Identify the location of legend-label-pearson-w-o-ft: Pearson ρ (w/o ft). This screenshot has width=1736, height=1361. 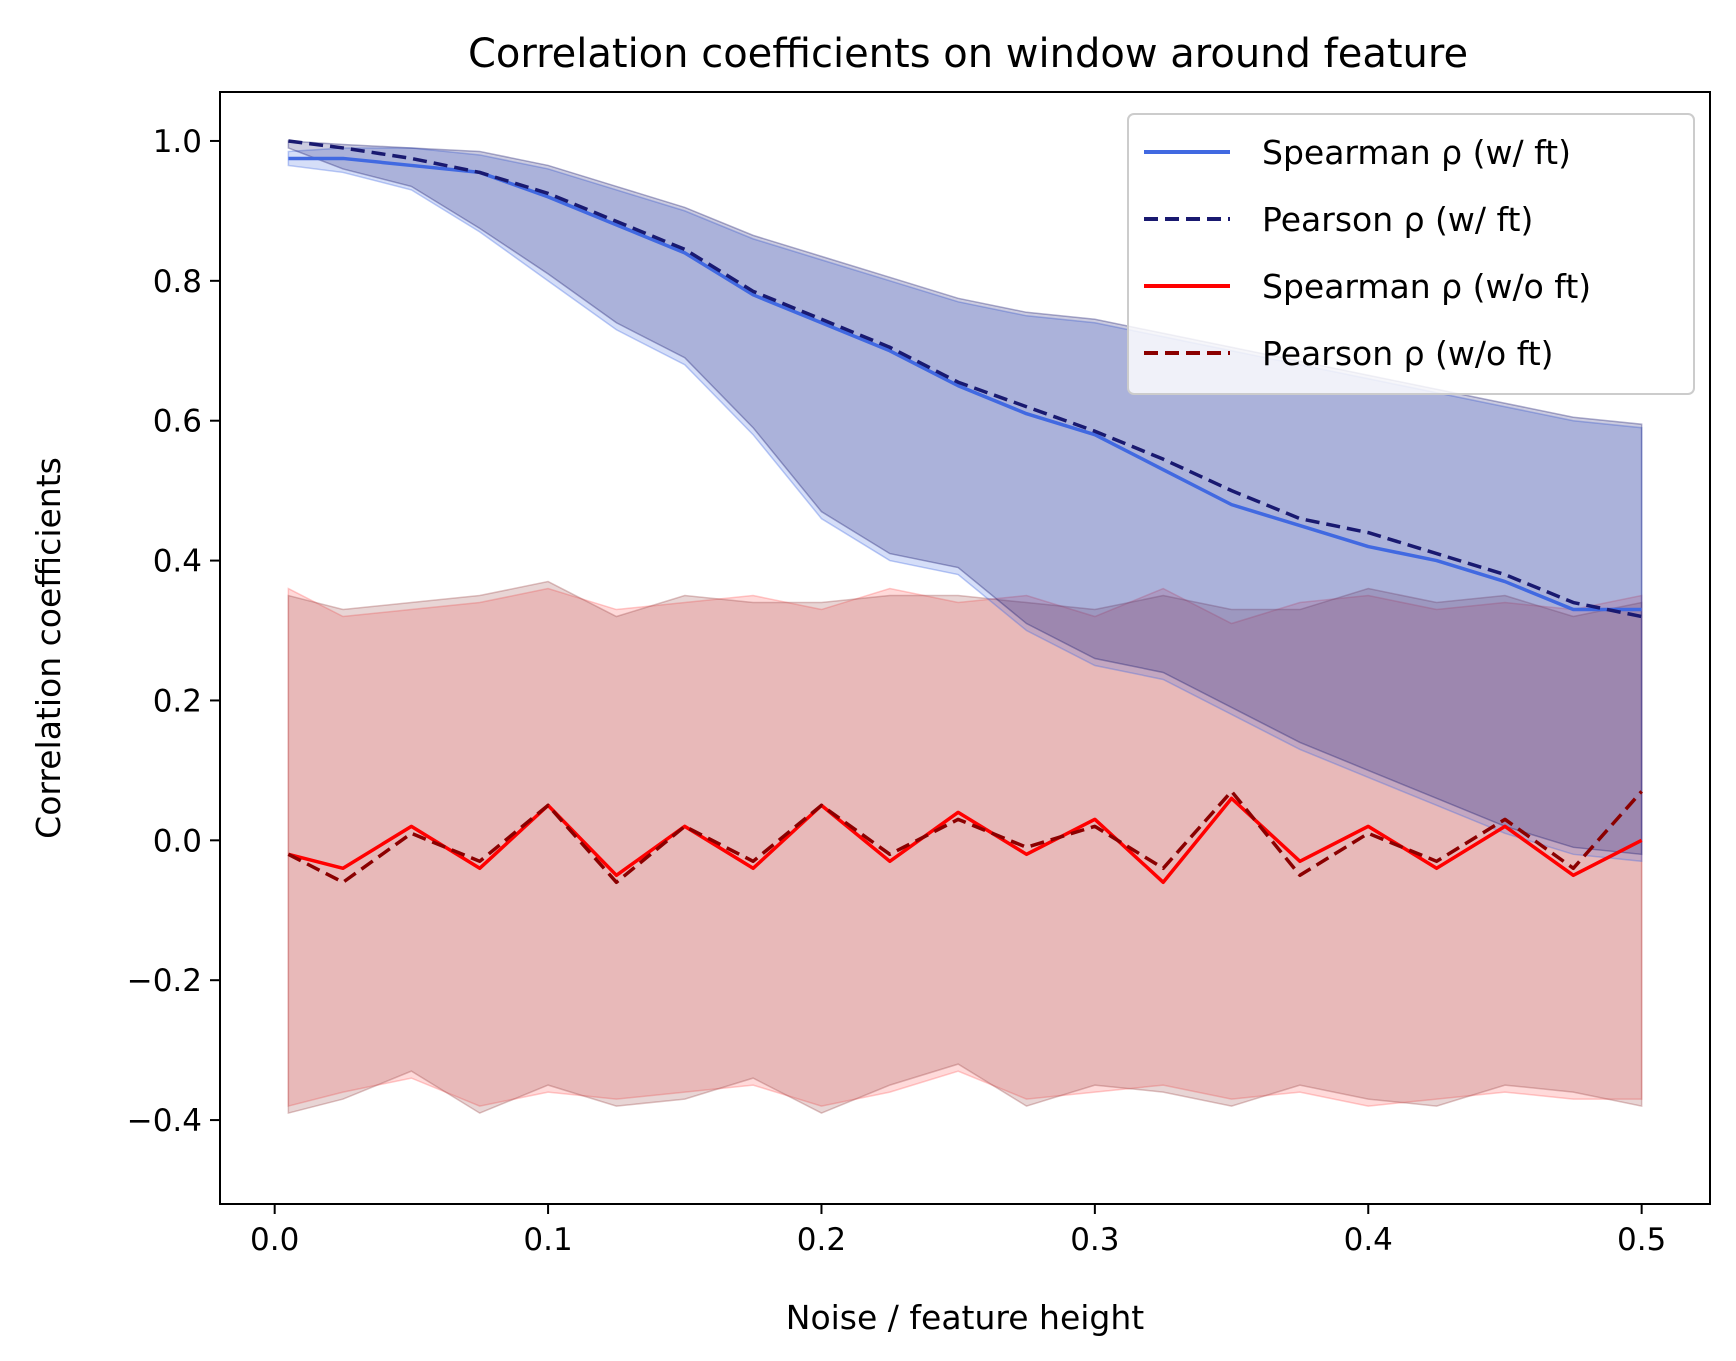
(1408, 353).